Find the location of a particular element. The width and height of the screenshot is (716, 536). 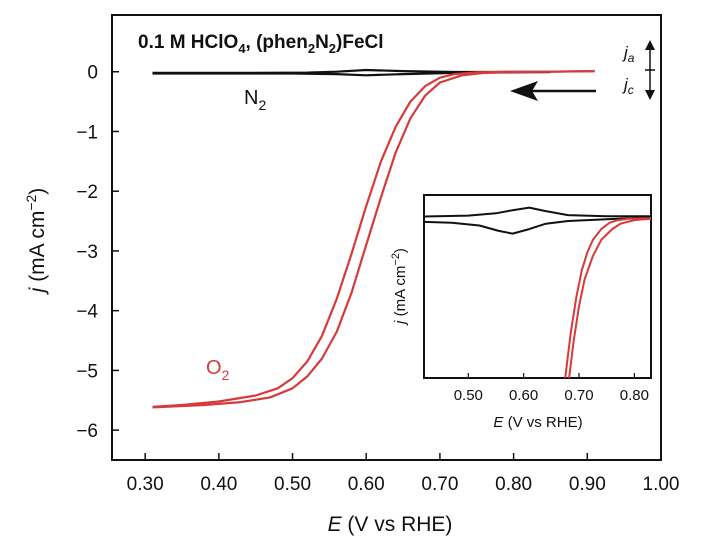

title-sub-c: 2 is located at coordinates (332, 48).